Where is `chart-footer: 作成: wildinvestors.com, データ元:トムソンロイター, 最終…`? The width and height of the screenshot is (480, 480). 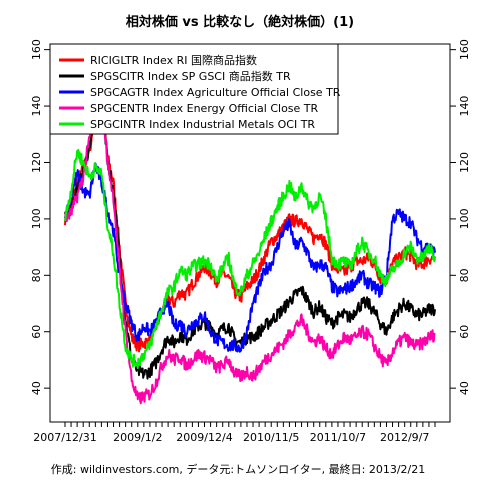
chart-footer: 作成: wildinvestors.com, データ元:トムソンロイター, 最終… is located at coordinates (238, 469).